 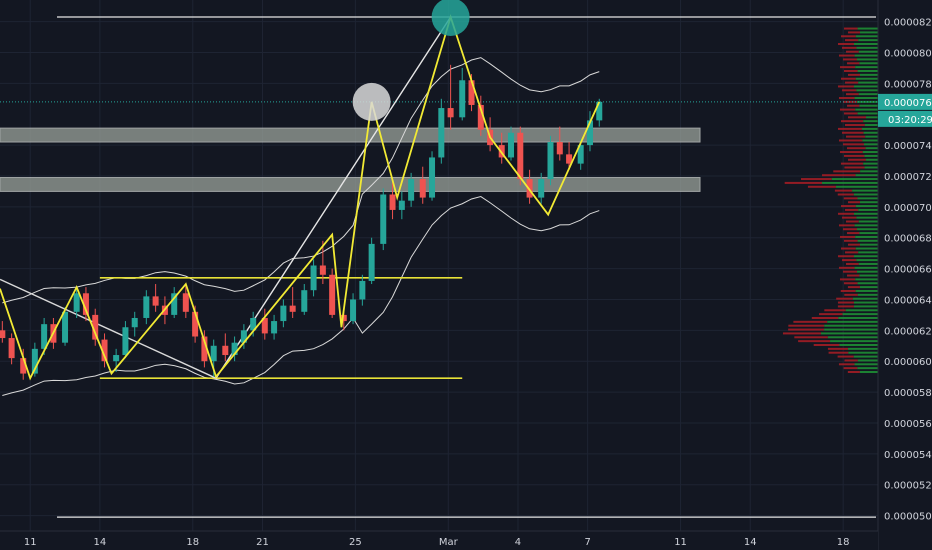 I want to click on countdown-badge, so click(x=905, y=118).